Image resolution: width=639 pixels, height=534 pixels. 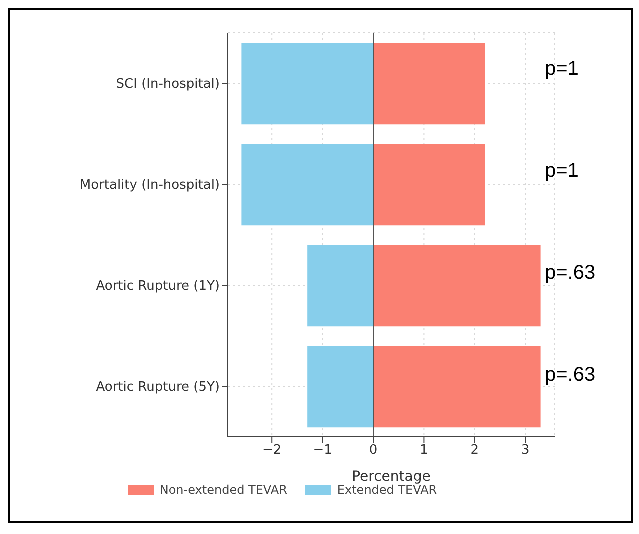 What do you see at coordinates (387, 490) in the screenshot?
I see `legend-label: Extended TEVAR` at bounding box center [387, 490].